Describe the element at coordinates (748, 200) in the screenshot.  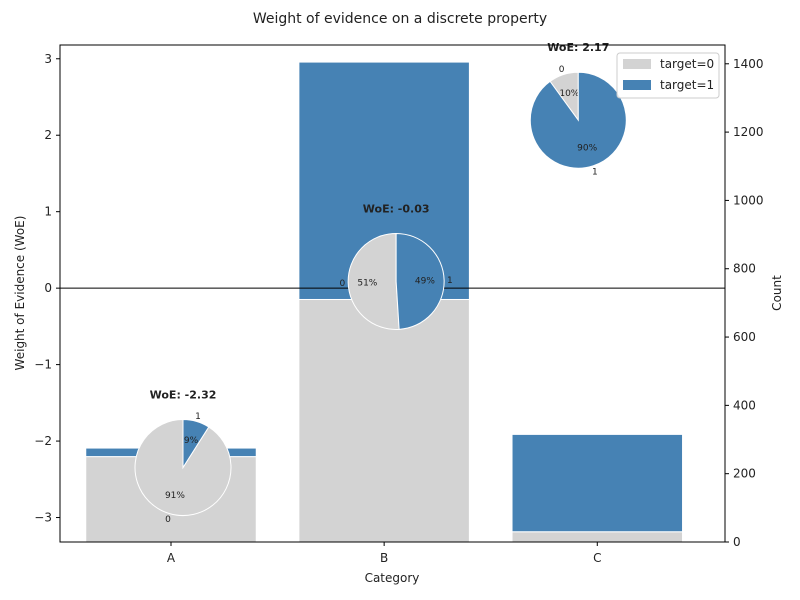
I see `right-tick-label: 1000` at that location.